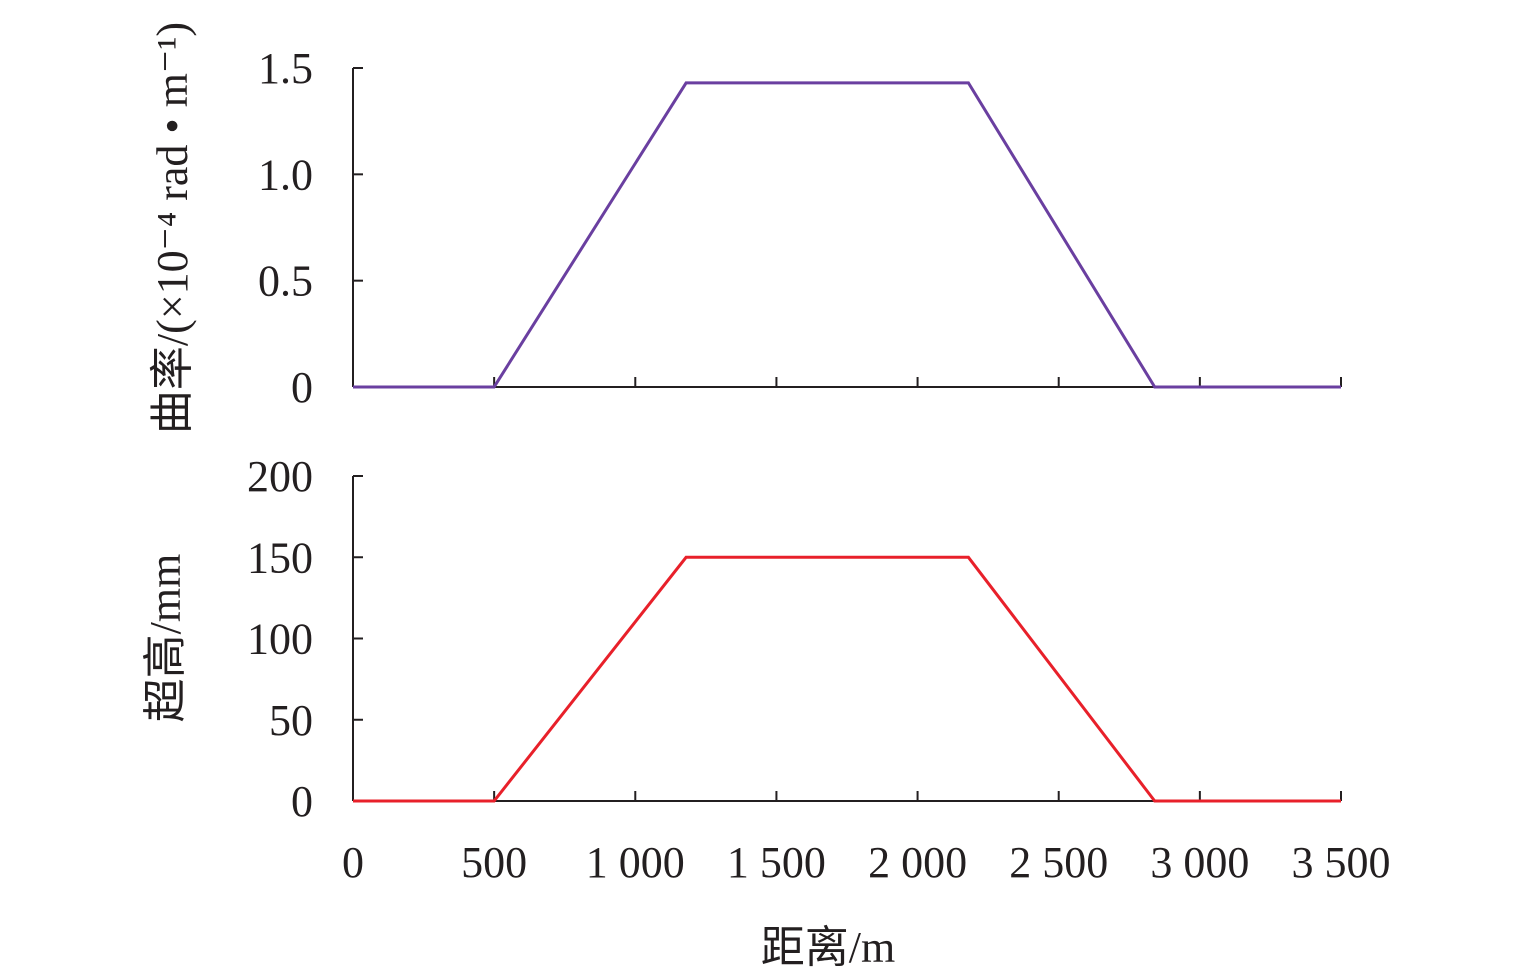 The height and width of the screenshot is (980, 1535). I want to click on y-tick-label: 1.0, so click(285, 174).